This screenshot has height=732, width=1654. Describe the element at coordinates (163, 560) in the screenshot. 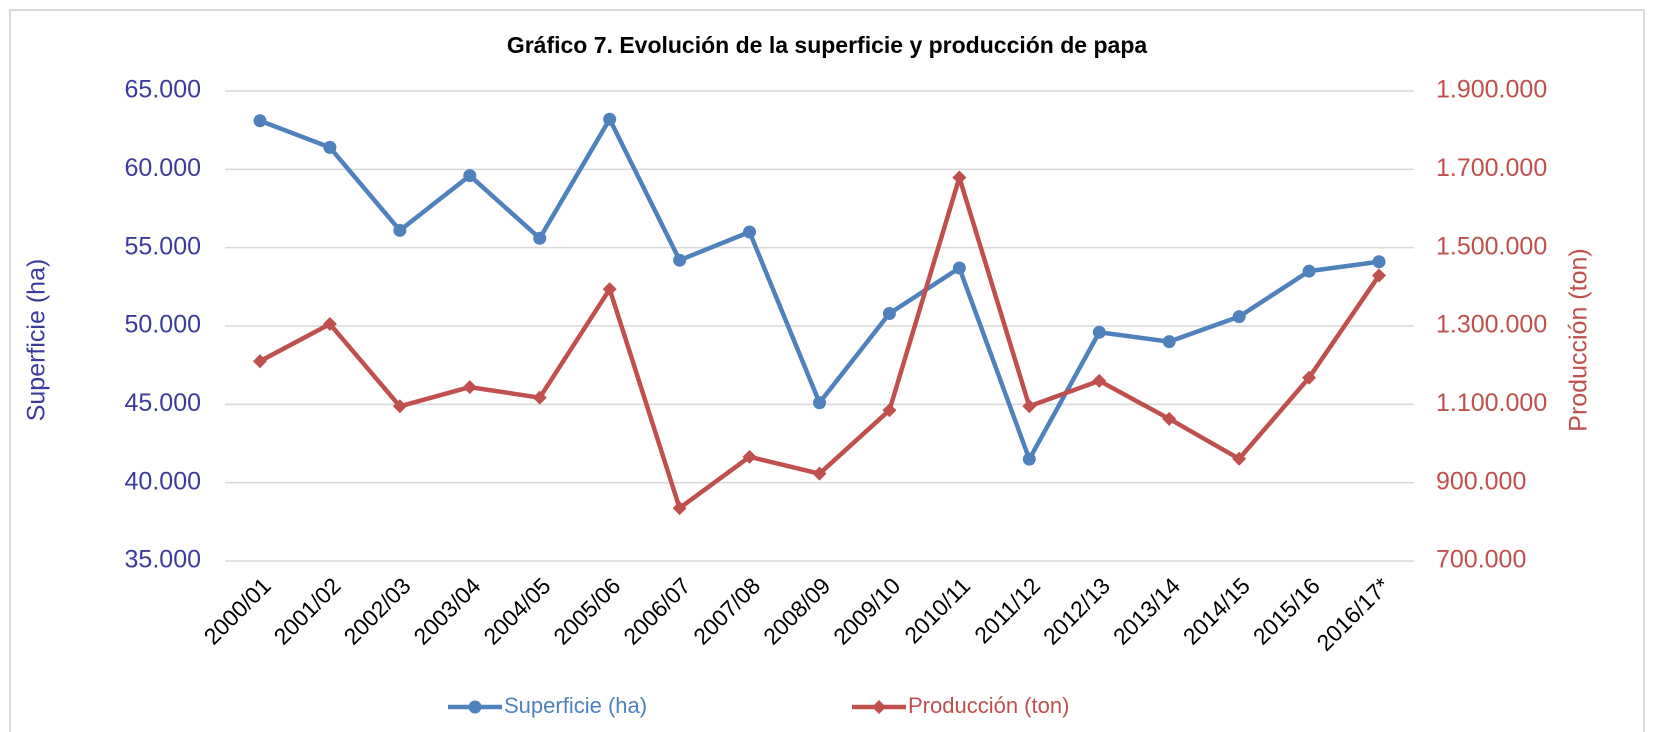

I see `y-tick-label: 35.000` at that location.